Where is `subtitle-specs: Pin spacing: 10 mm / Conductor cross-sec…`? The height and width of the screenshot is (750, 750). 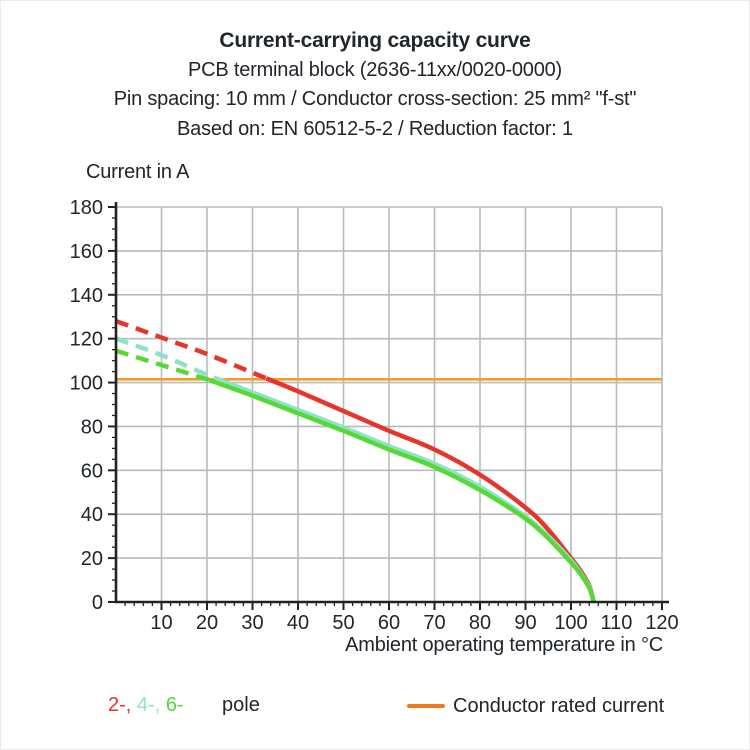 subtitle-specs: Pin spacing: 10 mm / Conductor cross-sec… is located at coordinates (375, 99).